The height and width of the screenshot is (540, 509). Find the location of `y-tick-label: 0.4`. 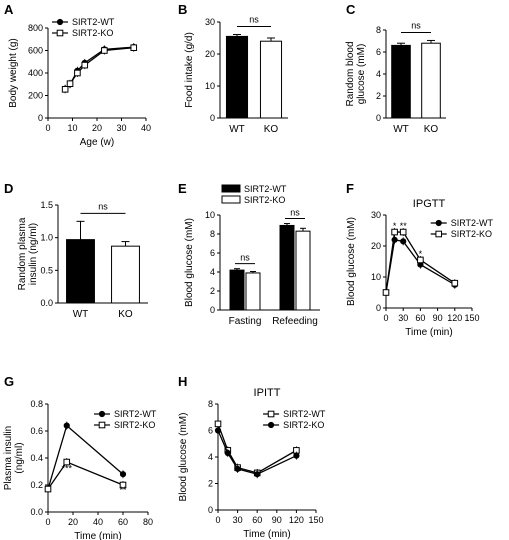

y-tick-label: 0.4 is located at coordinates (36, 458).